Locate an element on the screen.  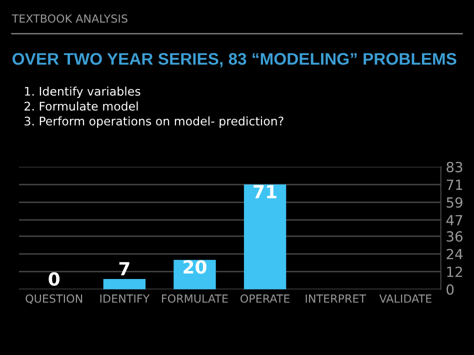
data-label: 0 is located at coordinates (54, 279).